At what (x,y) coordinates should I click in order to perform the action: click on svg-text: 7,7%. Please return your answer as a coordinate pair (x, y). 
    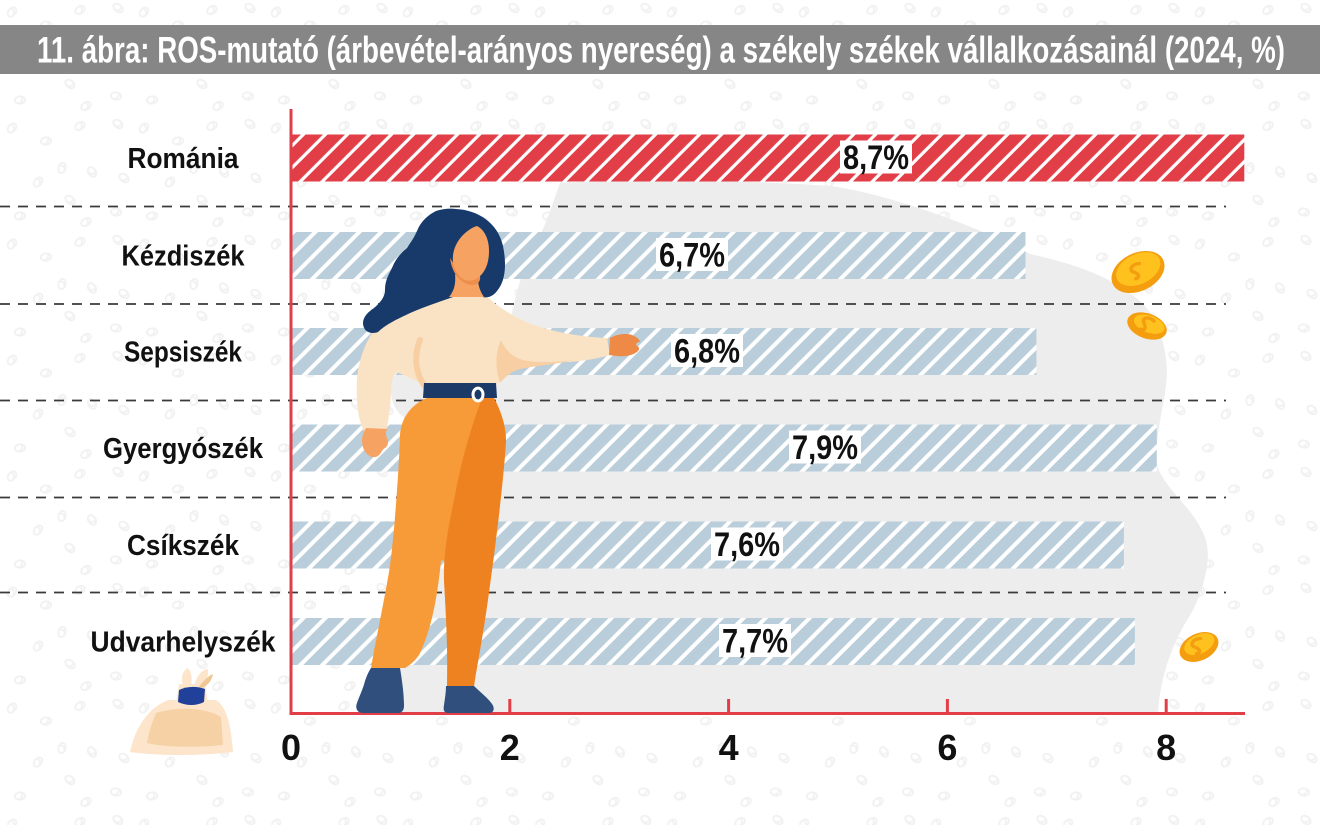
    Looking at the image, I should click on (755, 642).